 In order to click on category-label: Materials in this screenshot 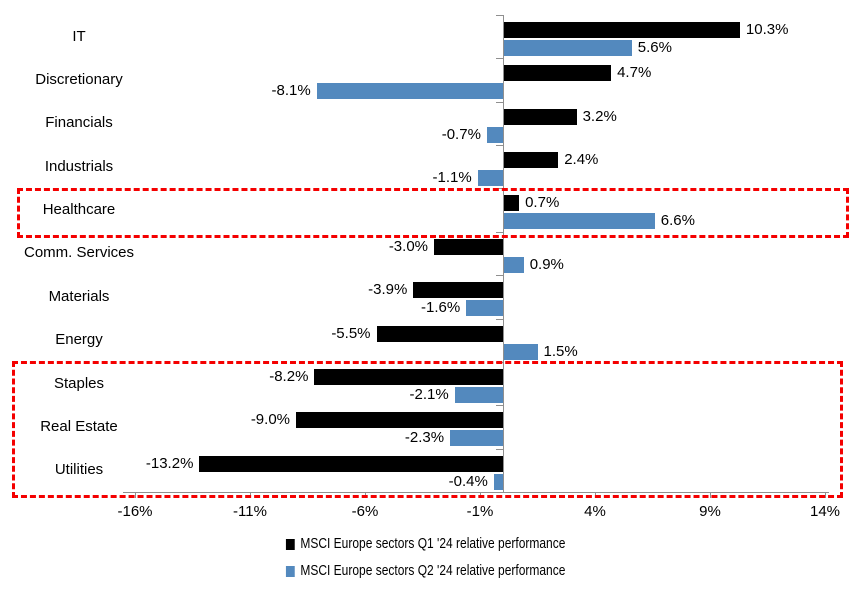, I will do `click(79, 296)`.